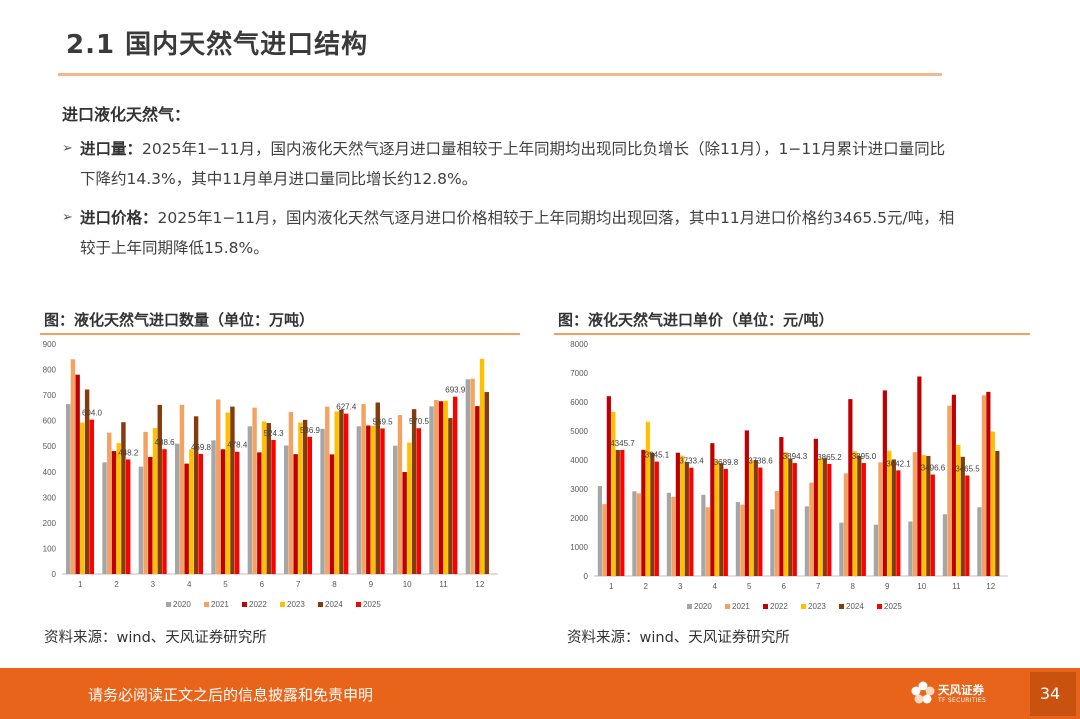 The height and width of the screenshot is (719, 1080). I want to click on x-tick-label: 8, so click(334, 584).